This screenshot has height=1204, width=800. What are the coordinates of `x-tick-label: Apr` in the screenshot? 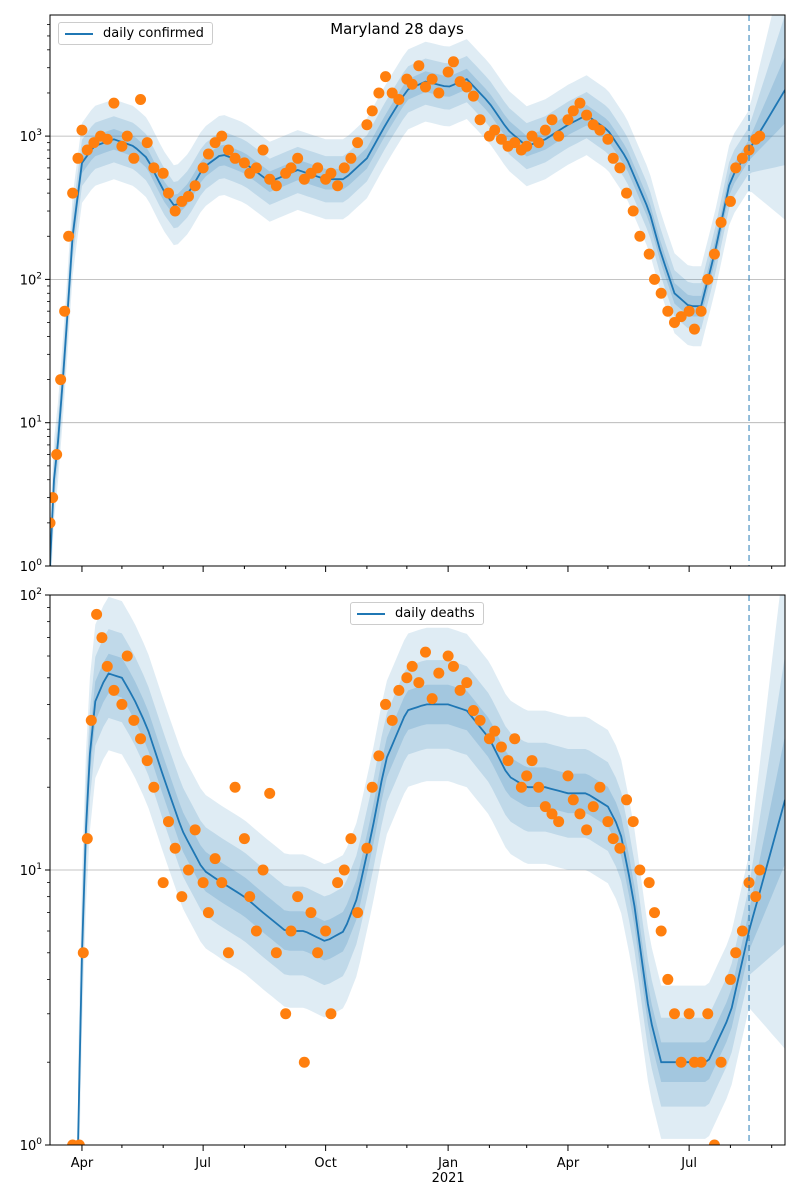 It's located at (568, 1163).